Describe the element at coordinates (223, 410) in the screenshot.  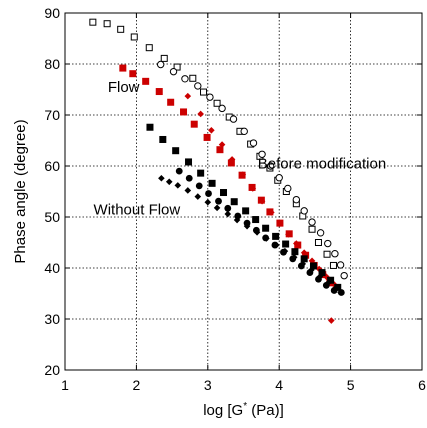
I see `x-axis-title-main: log [G` at that location.